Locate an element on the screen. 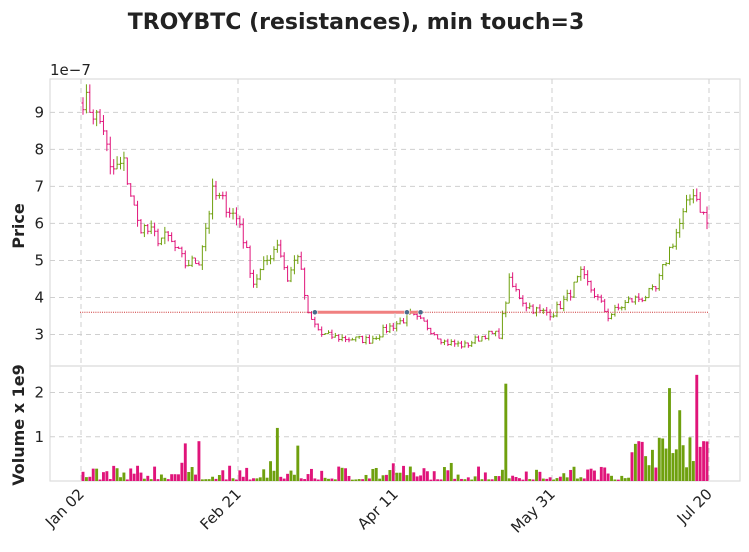  x-tick-label: Feb 21 is located at coordinates (220, 509).